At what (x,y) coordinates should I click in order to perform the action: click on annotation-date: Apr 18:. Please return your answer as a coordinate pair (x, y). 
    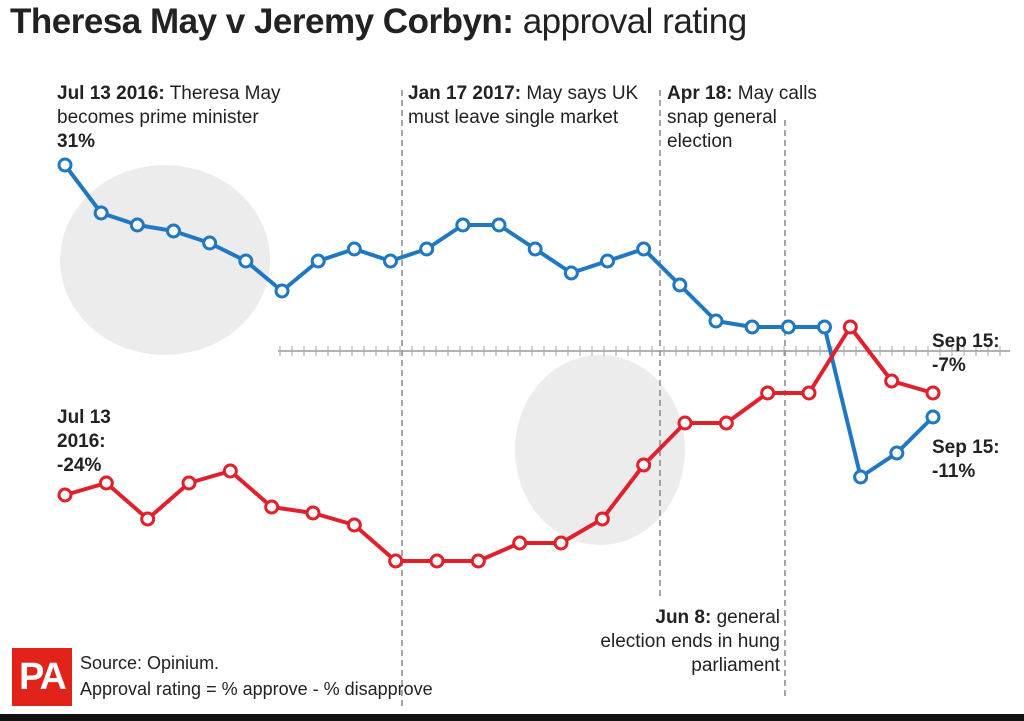
    Looking at the image, I should click on (700, 93).